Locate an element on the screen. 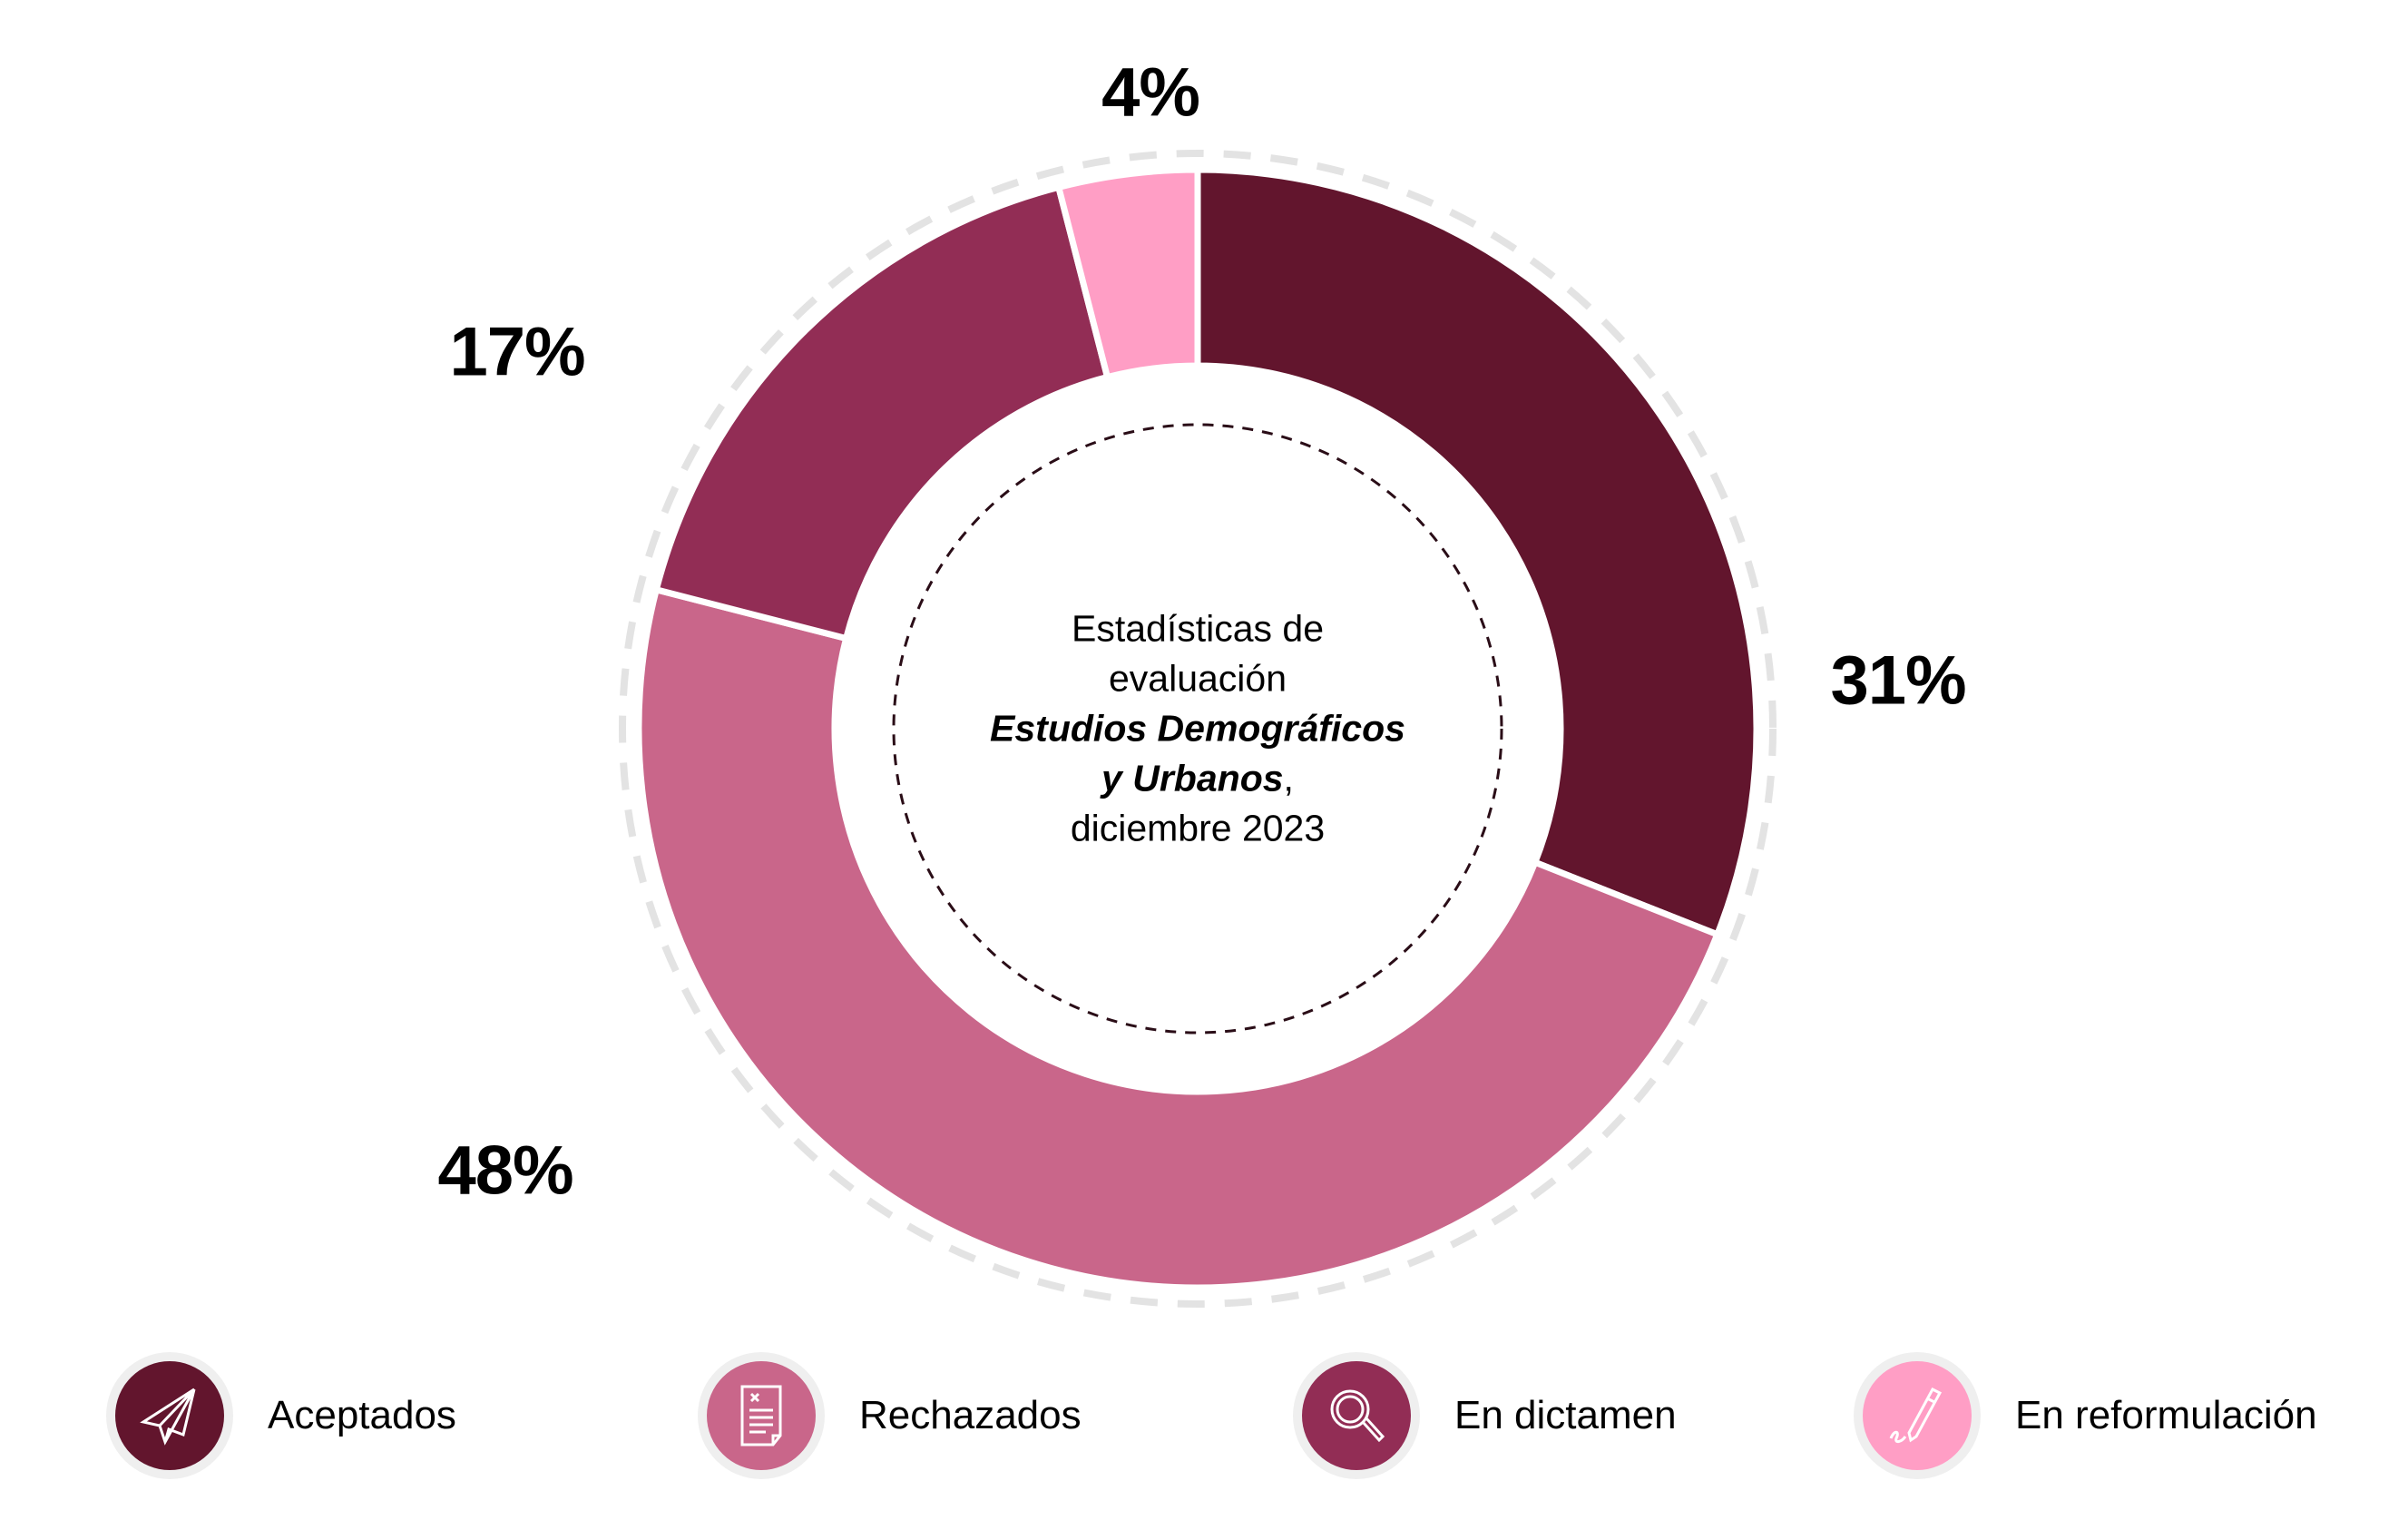 The image size is (2408, 1520). inner-dotted-ring is located at coordinates (1197, 729).